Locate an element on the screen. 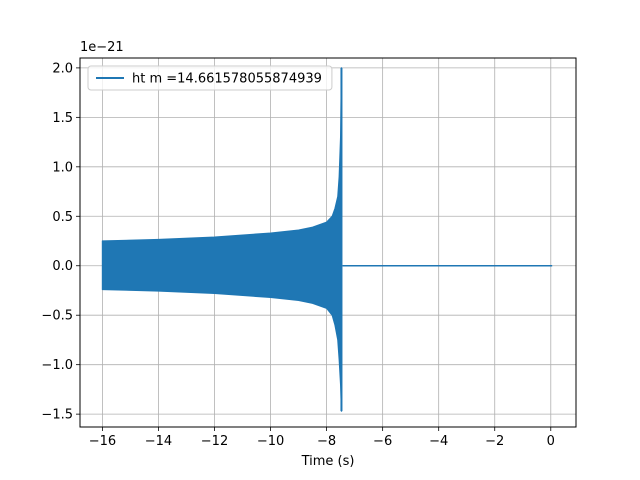 The height and width of the screenshot is (480, 640). y-tick-label: 1.5 is located at coordinates (62, 118).